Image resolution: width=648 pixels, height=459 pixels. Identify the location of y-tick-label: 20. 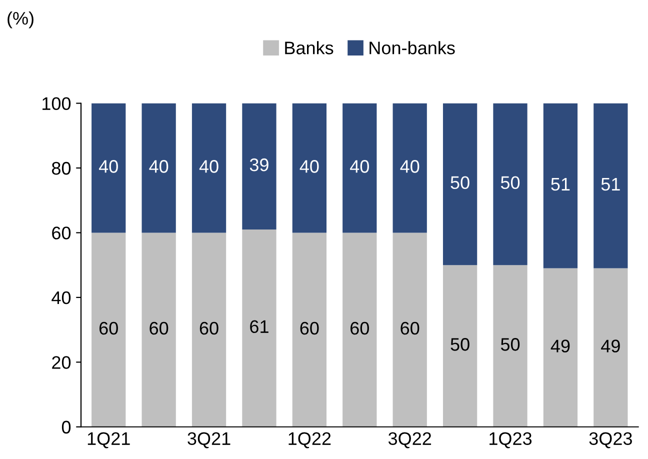
(61, 362).